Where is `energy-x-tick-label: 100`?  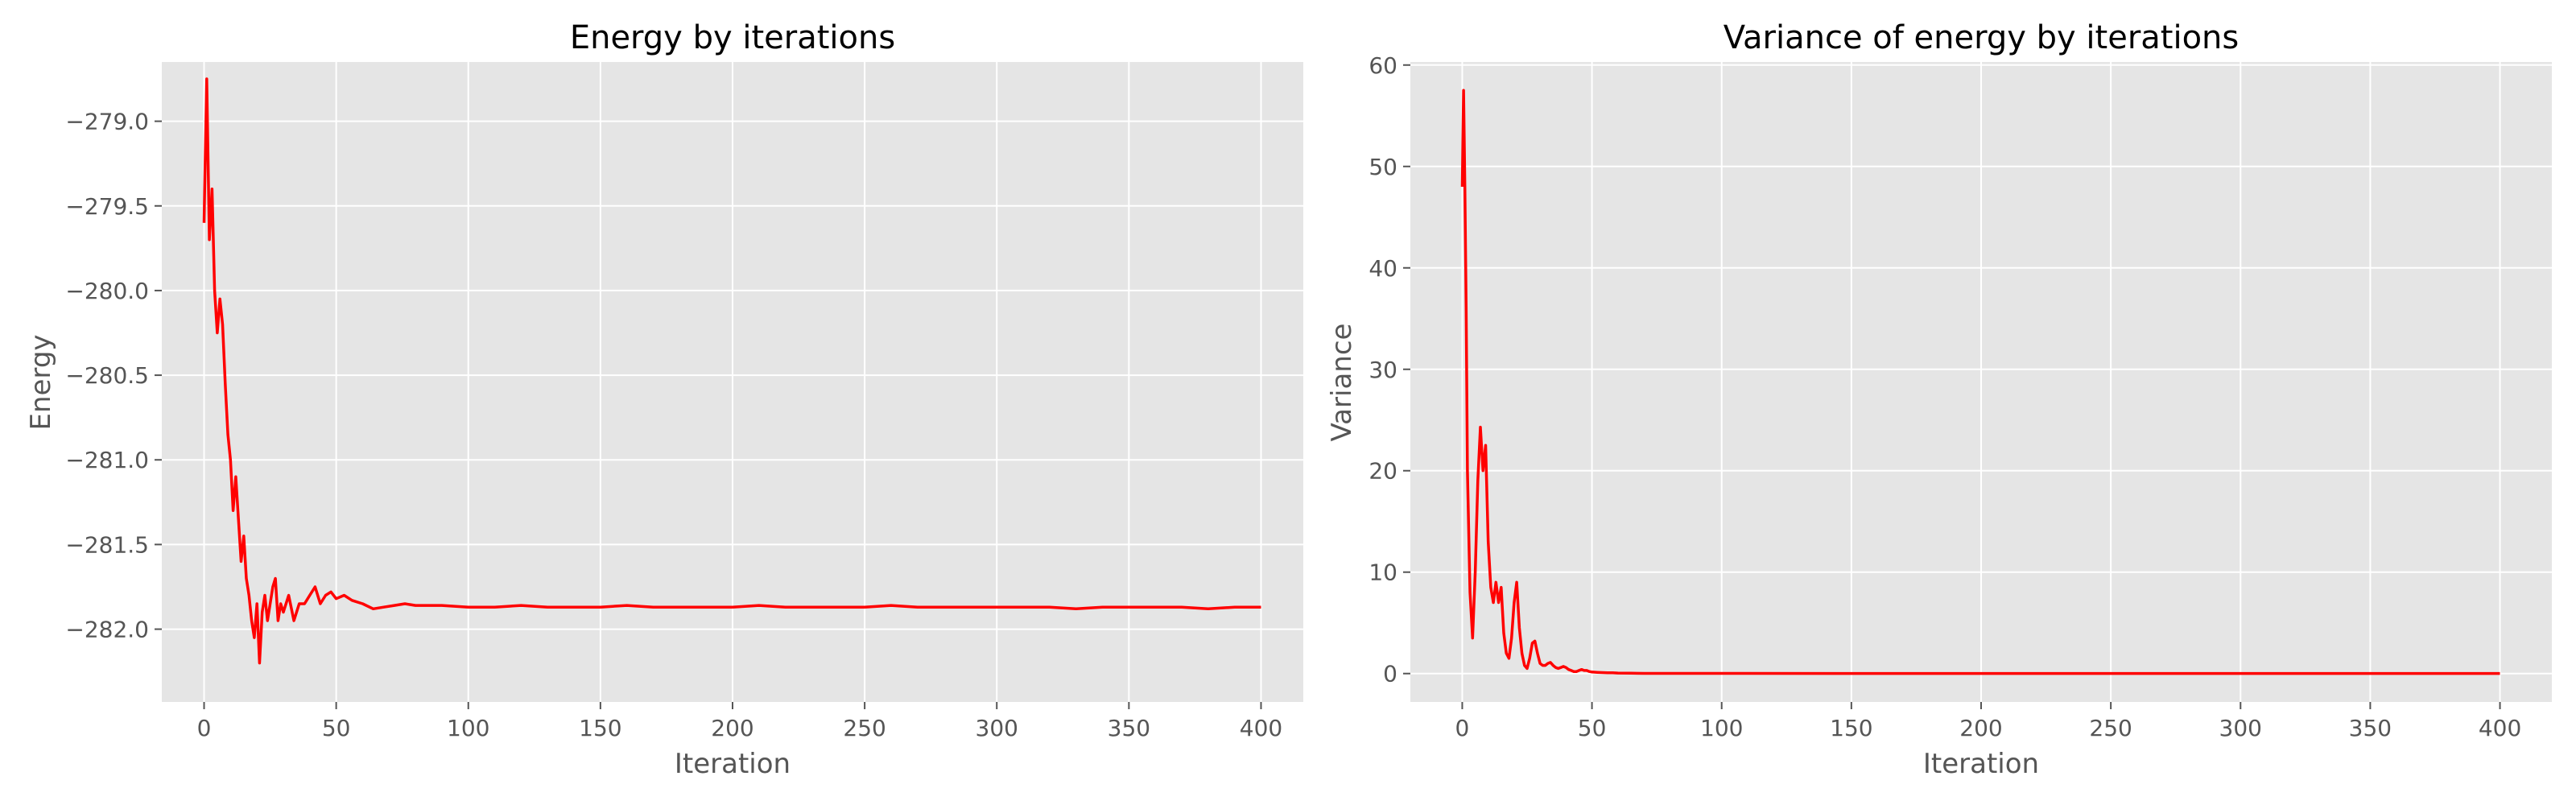
energy-x-tick-label: 100 is located at coordinates (468, 728).